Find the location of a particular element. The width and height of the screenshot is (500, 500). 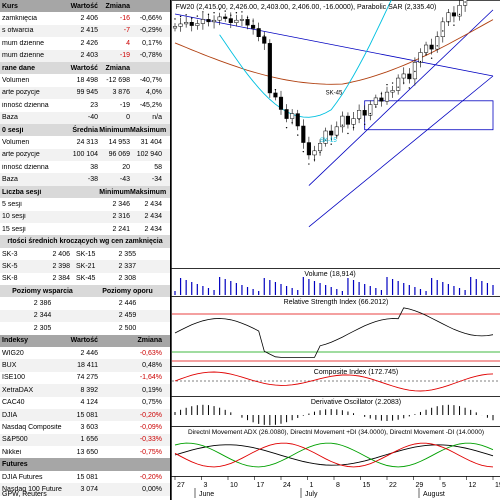

row-min: -43 is located at coordinates (124, 180).